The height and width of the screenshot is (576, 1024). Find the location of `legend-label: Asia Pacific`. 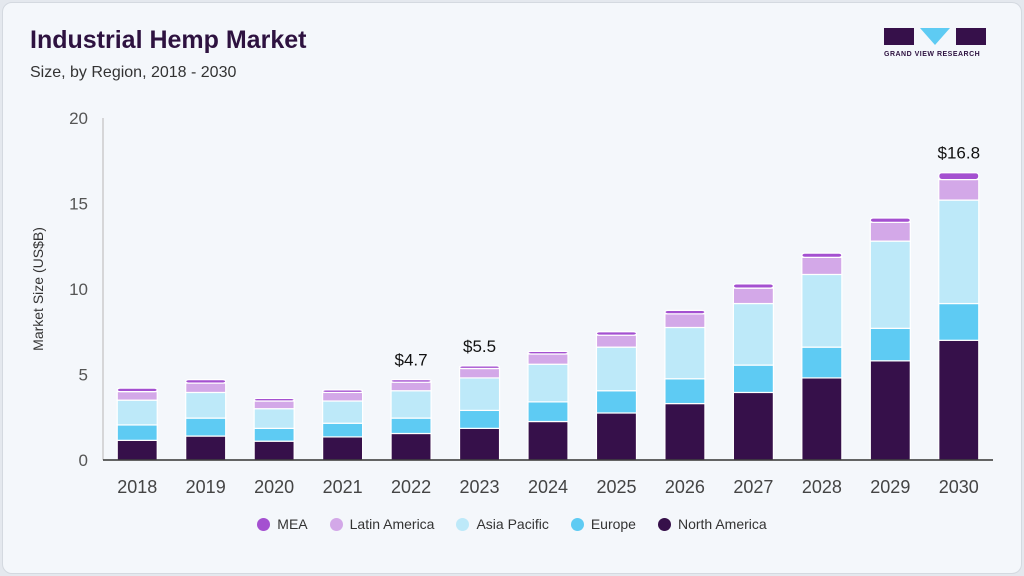

legend-label: Asia Pacific is located at coordinates (512, 524).